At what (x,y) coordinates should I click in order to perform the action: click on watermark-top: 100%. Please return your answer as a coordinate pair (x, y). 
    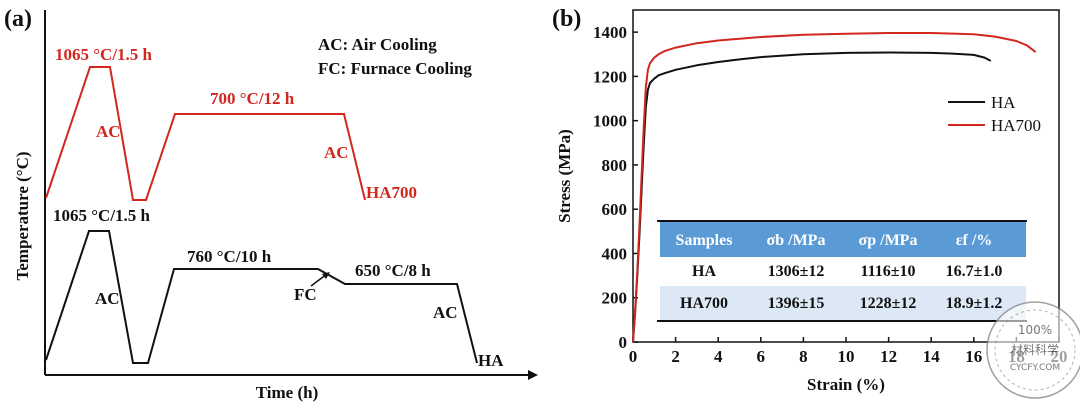
    Looking at the image, I should click on (1035, 330).